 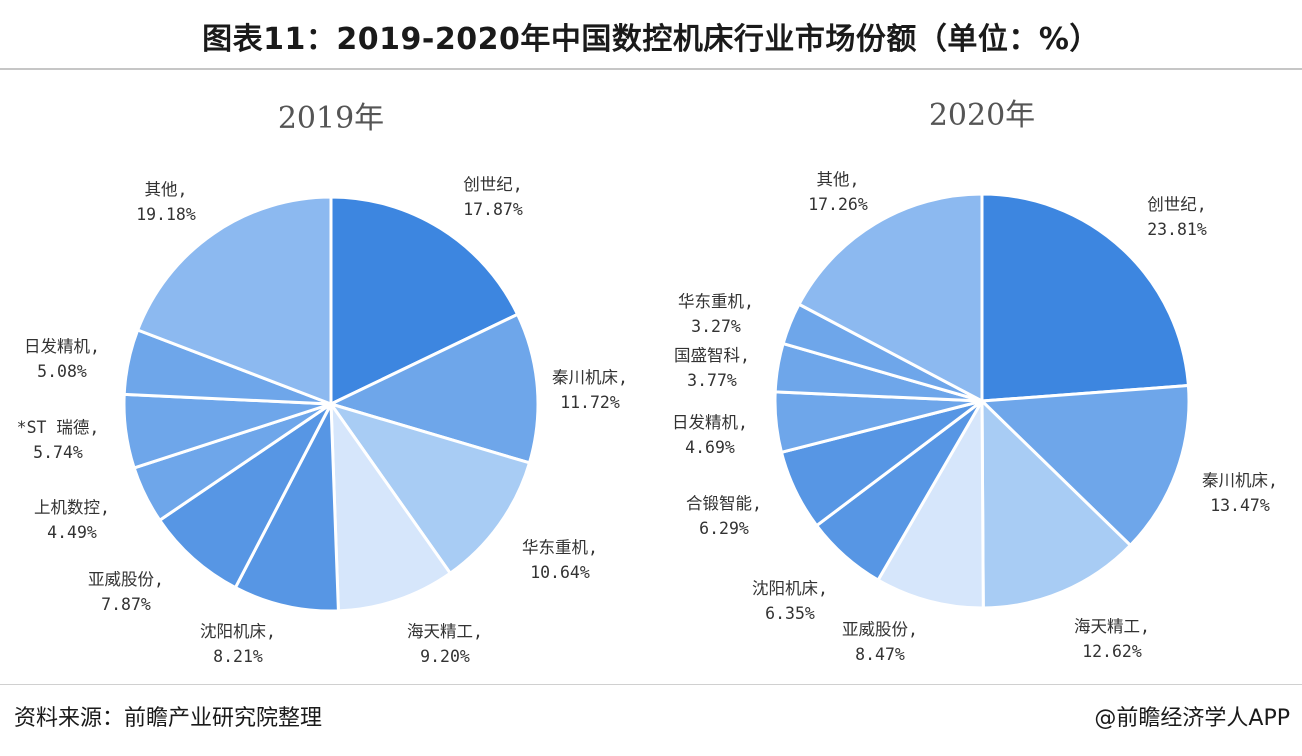 What do you see at coordinates (716, 314) in the screenshot?
I see `slice-label: 华东重机, 3.27%` at bounding box center [716, 314].